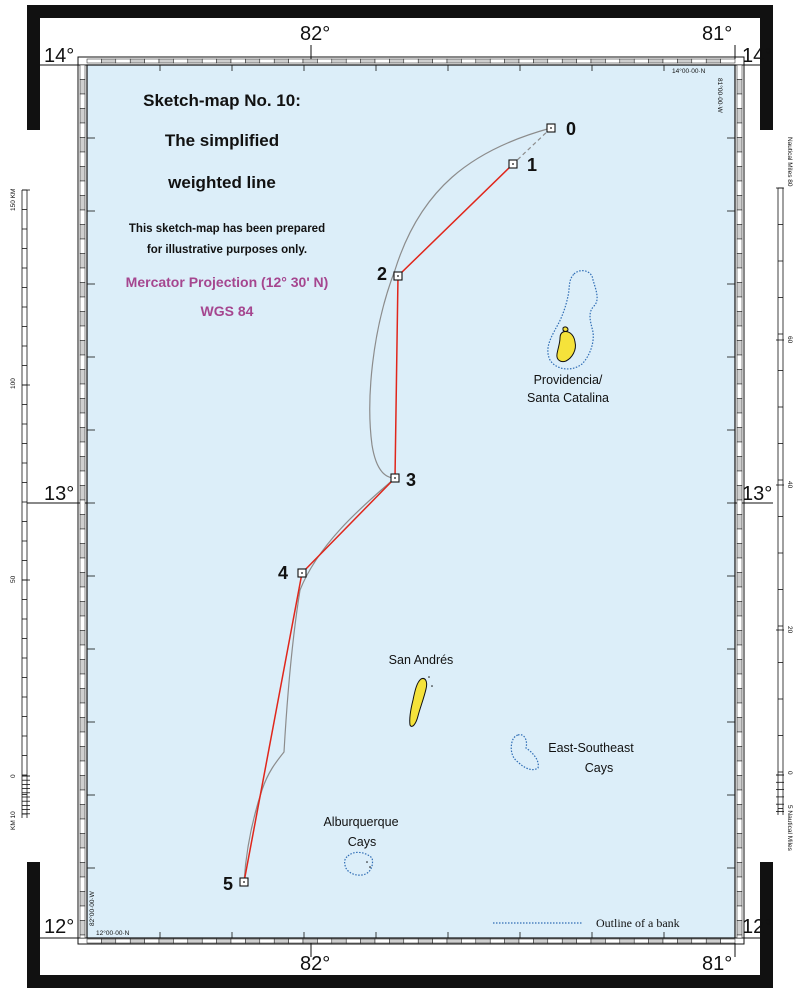 The width and height of the screenshot is (799, 994). I want to click on santa-catalina-island, so click(565, 329).